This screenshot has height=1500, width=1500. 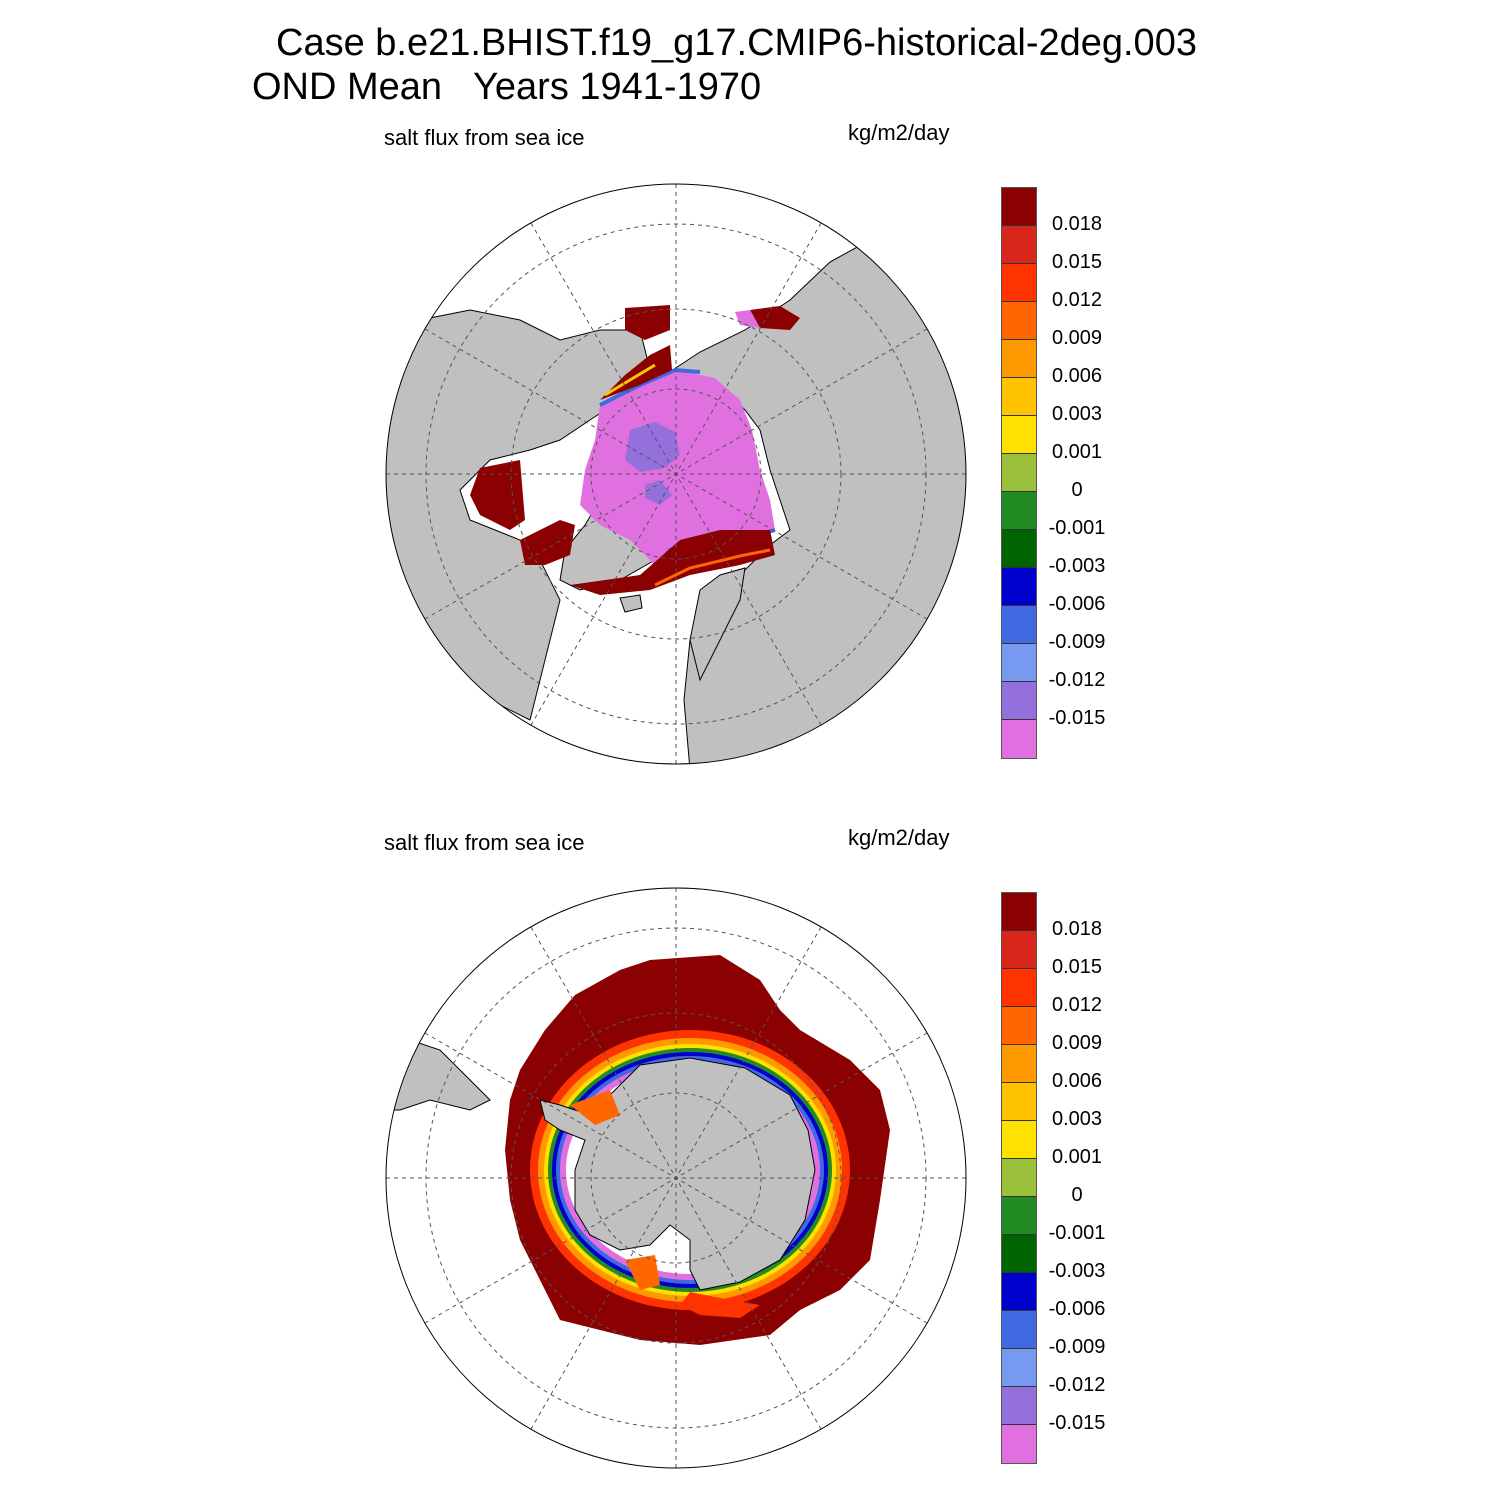 What do you see at coordinates (642, 1272) in the screenshot?
I see `south-flux-amundsen` at bounding box center [642, 1272].